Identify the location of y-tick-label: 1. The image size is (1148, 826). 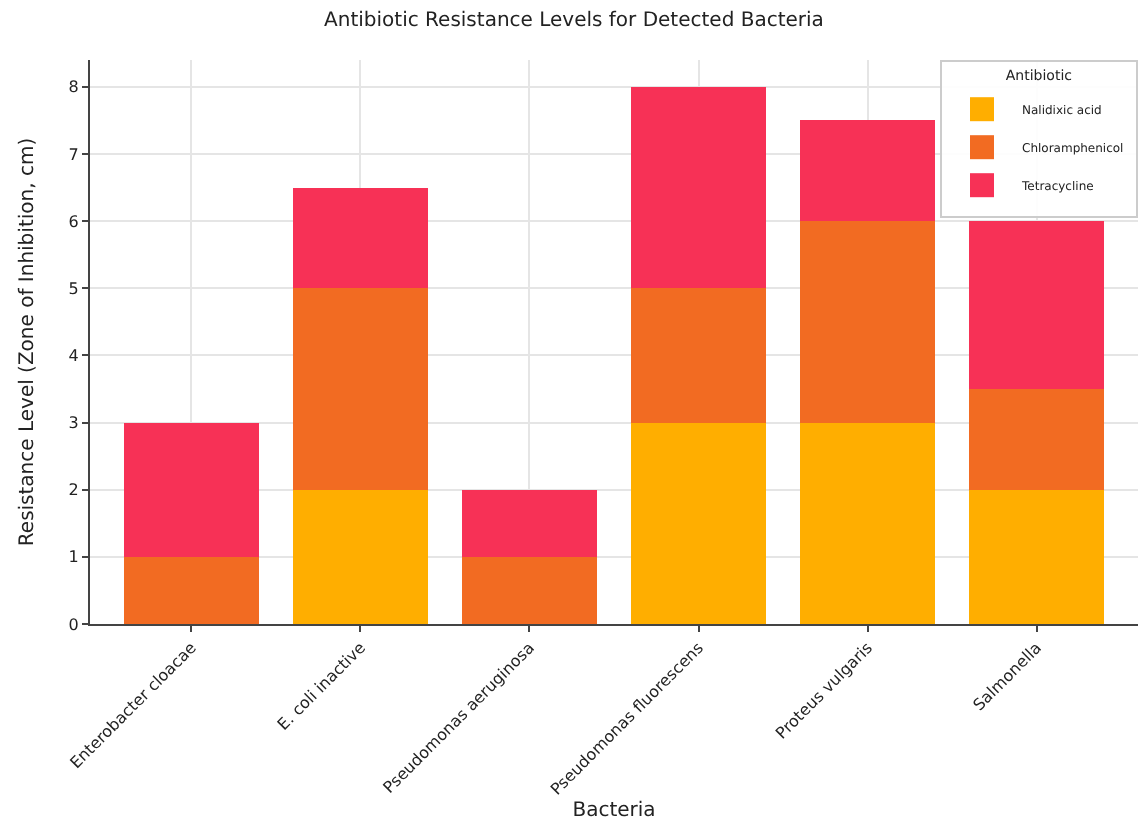
(73, 557).